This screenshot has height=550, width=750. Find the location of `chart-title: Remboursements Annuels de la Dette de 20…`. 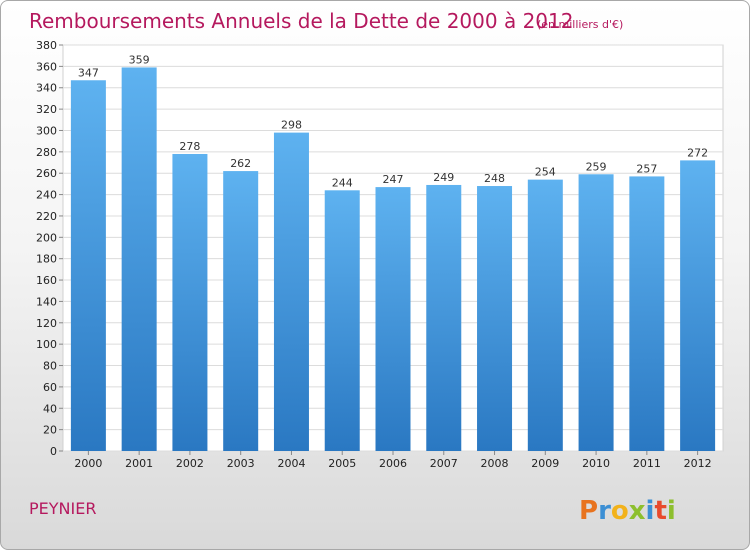

chart-title: Remboursements Annuels de la Dette de 20… is located at coordinates (301, 21).